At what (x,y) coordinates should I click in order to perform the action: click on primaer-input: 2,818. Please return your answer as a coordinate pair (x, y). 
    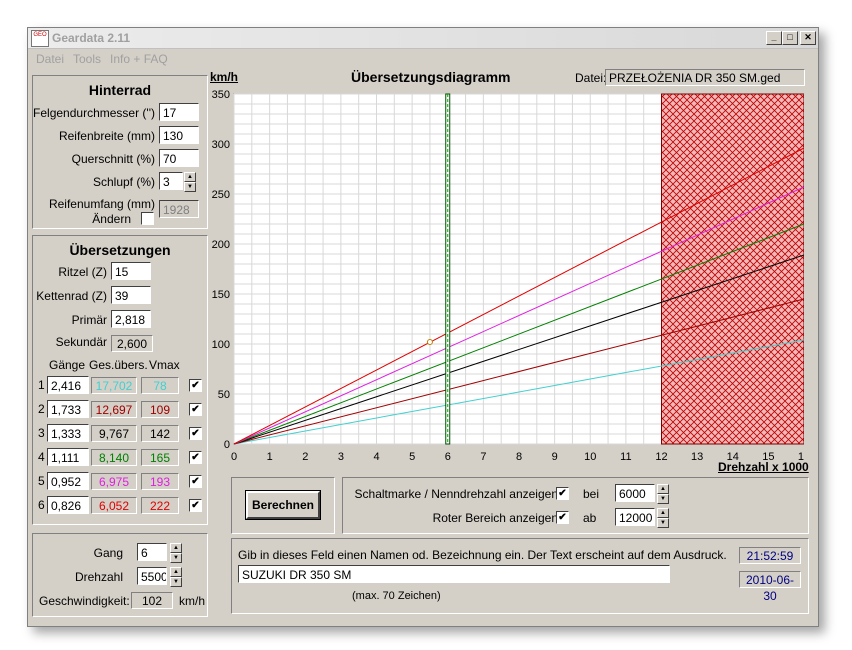
    Looking at the image, I should click on (131, 319).